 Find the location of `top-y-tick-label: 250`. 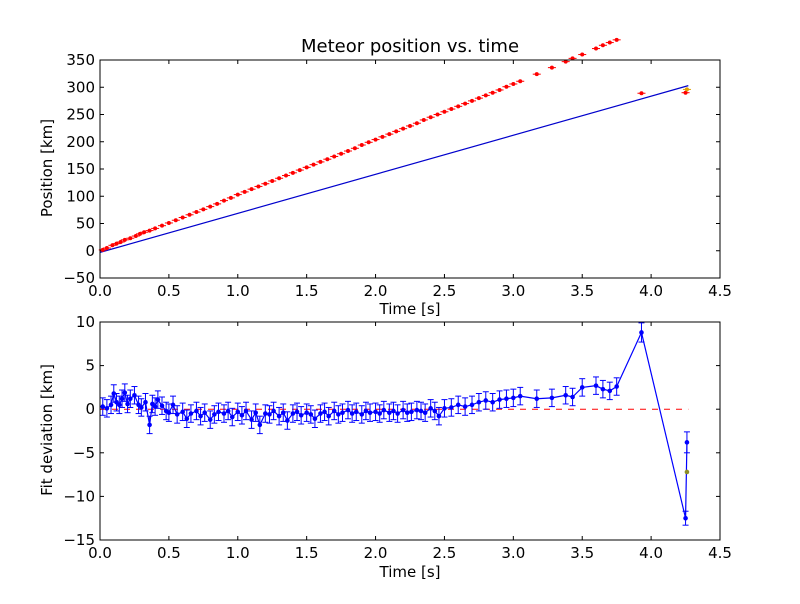

top-y-tick-label: 250 is located at coordinates (80, 115).